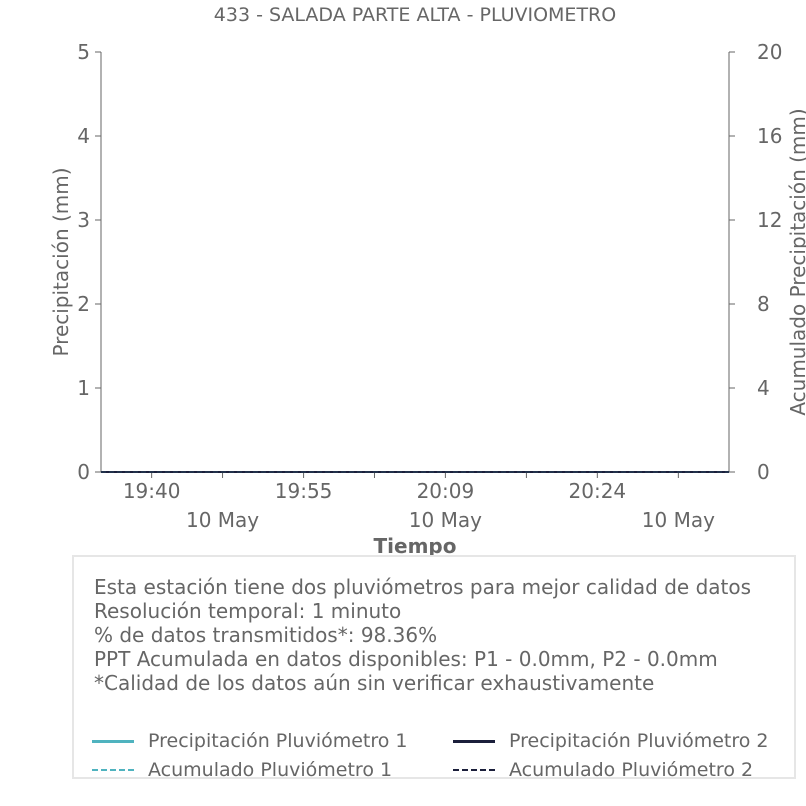  What do you see at coordinates (769, 52) in the screenshot?
I see `y2-tick-label-5: 20` at bounding box center [769, 52].